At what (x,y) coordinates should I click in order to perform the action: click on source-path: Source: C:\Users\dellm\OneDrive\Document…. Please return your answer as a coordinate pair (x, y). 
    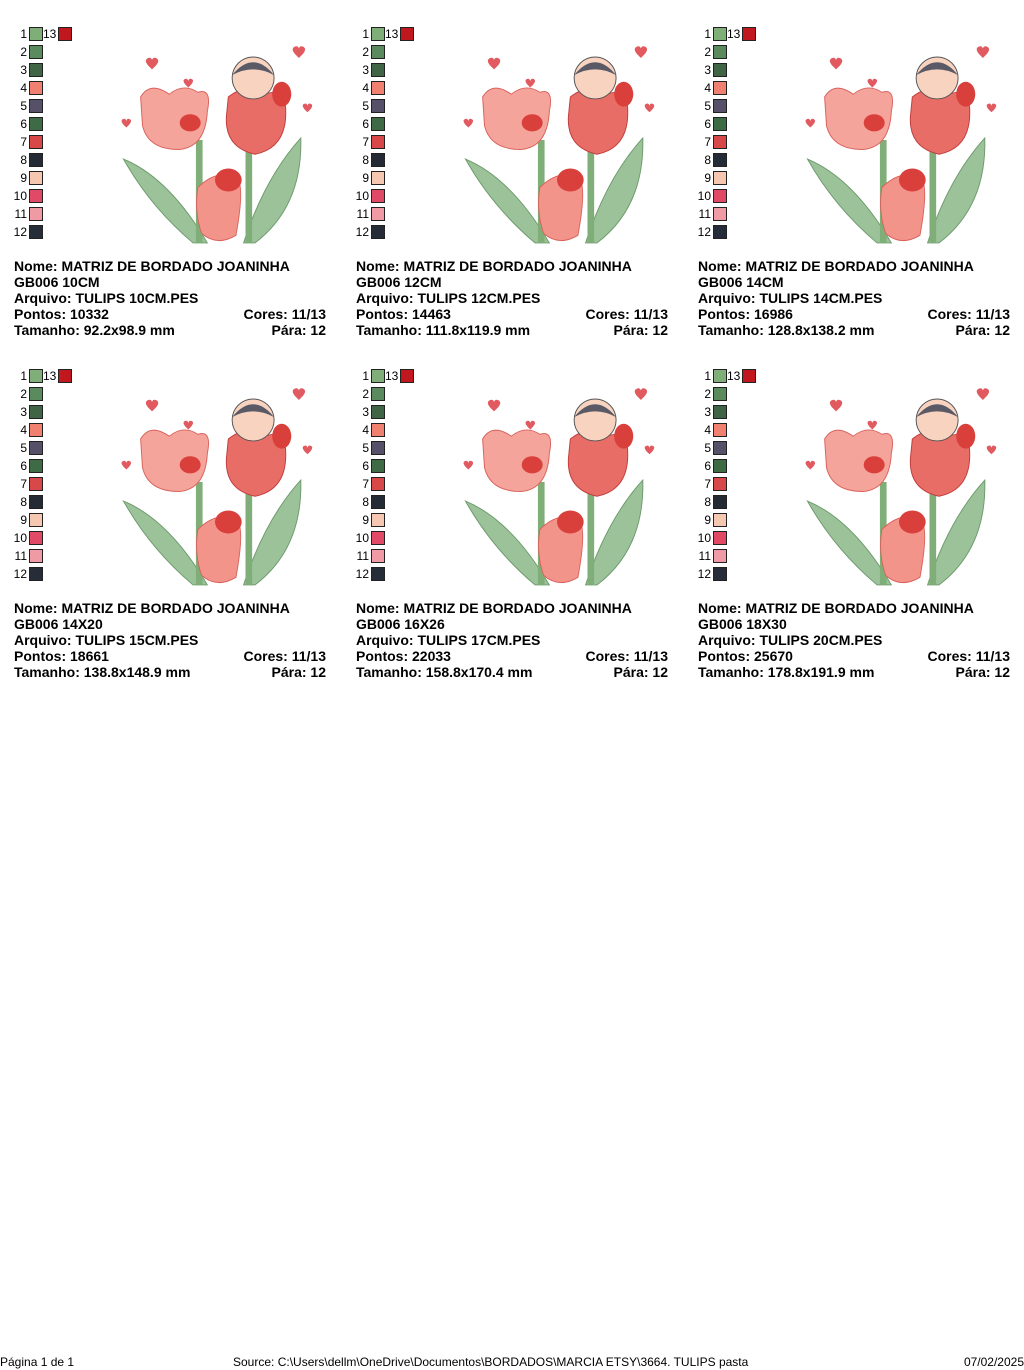
    Looking at the image, I should click on (491, 1362).